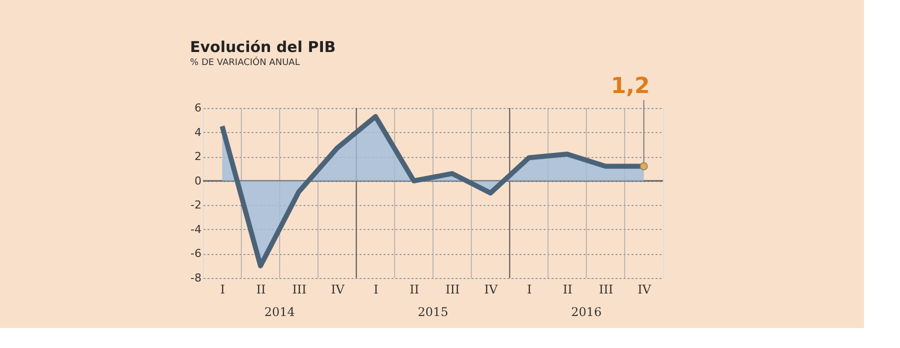 The height and width of the screenshot is (348, 900). Describe the element at coordinates (198, 181) in the screenshot. I see `y-tick-label: 0` at that location.